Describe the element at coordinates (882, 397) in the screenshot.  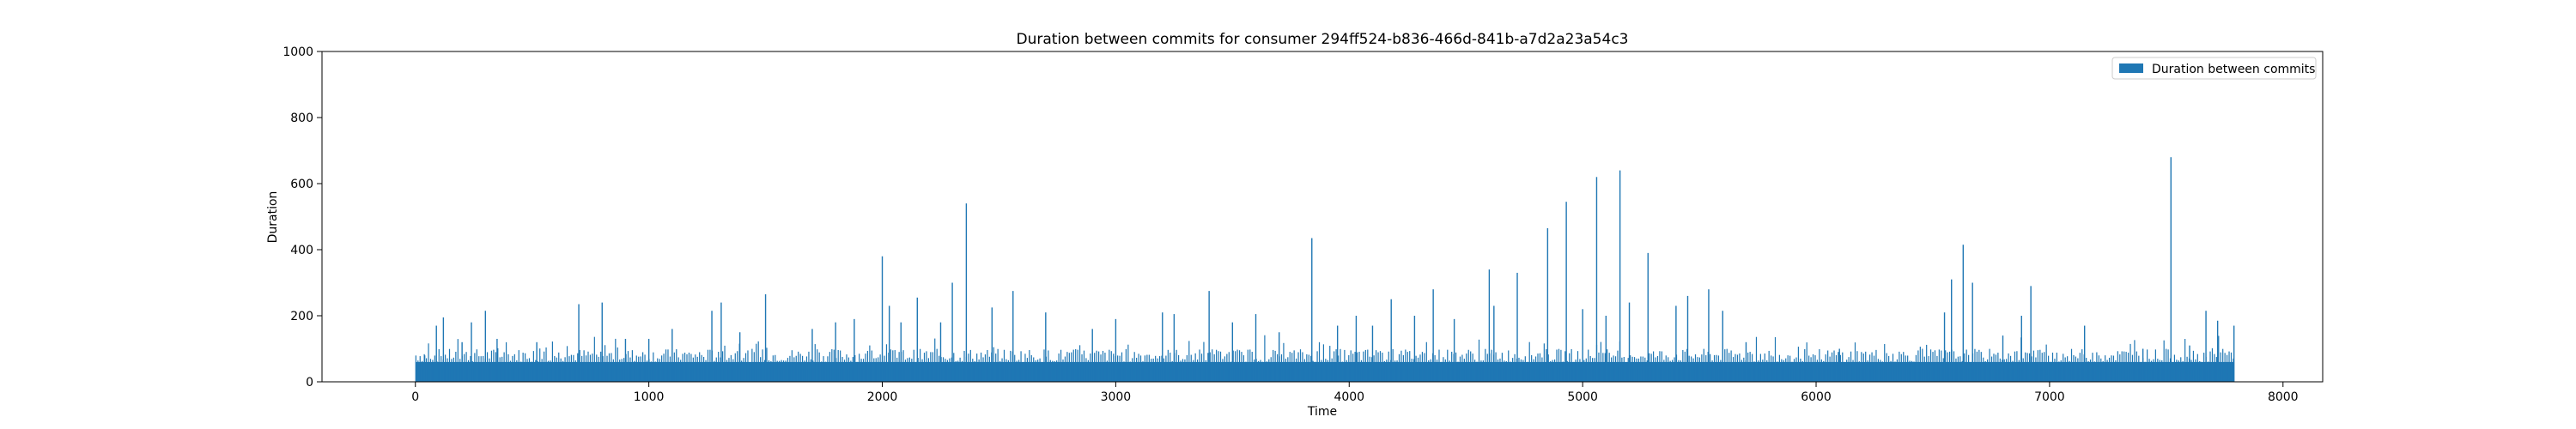
I see `x-tick-label: 2000` at that location.